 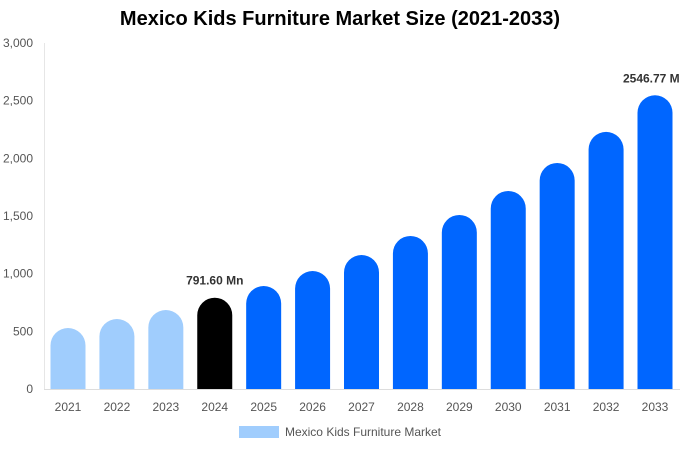 What do you see at coordinates (361, 321) in the screenshot?
I see `bar-2027` at bounding box center [361, 321].